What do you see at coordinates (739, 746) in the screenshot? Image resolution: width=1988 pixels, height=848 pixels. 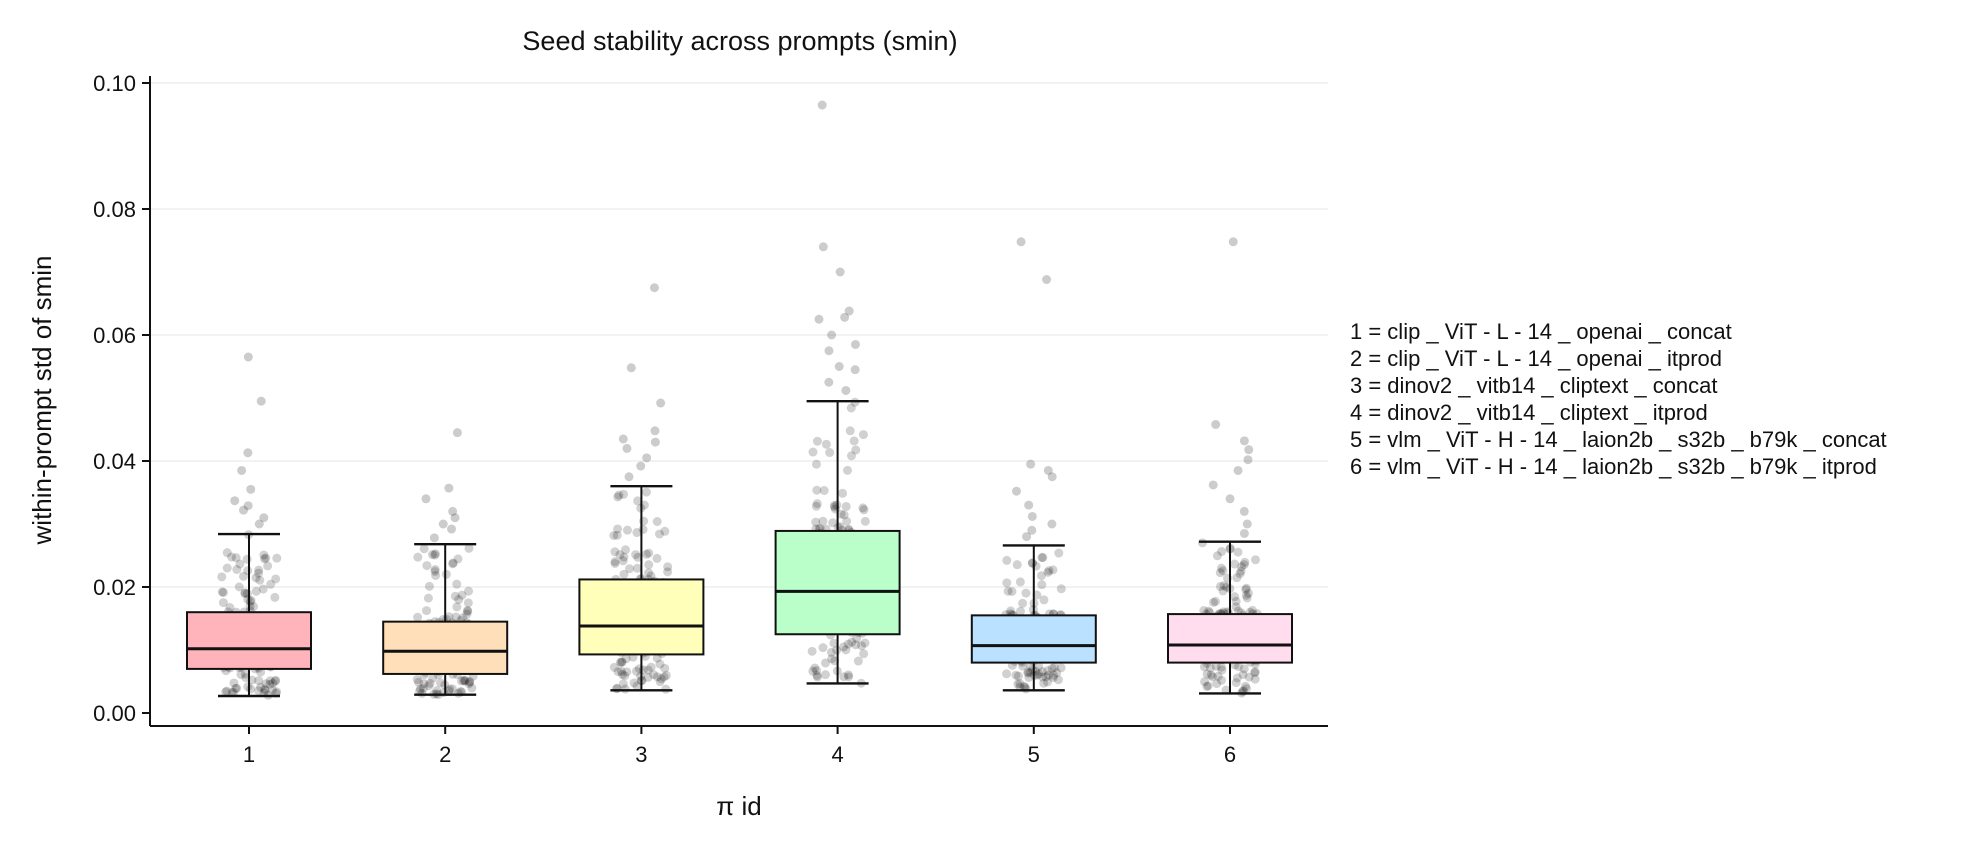 I see `x-ticks: 1 2 3 4 5 6` at bounding box center [739, 746].